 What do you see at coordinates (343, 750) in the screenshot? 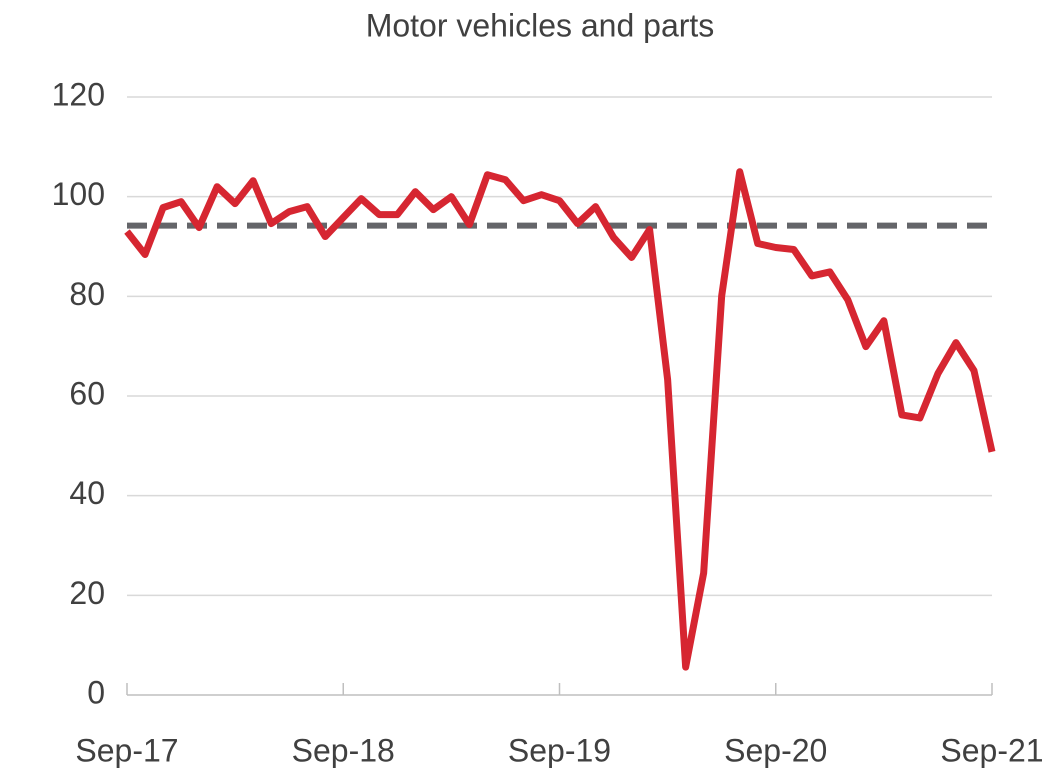
I see `x-tick-label: Sep-18` at bounding box center [343, 750].